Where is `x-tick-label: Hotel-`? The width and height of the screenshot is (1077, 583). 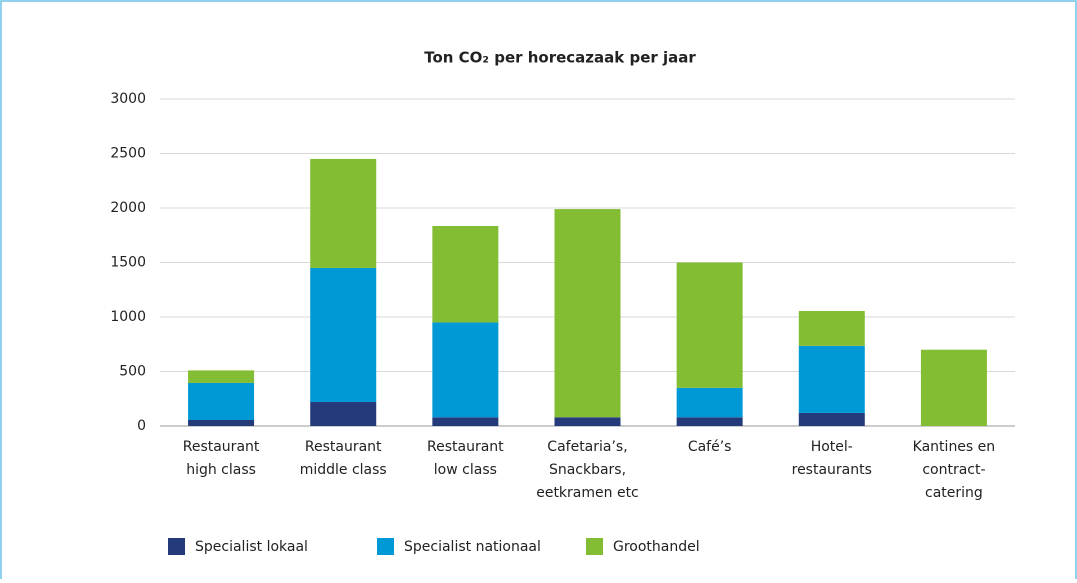
x-tick-label: Hotel- is located at coordinates (832, 447).